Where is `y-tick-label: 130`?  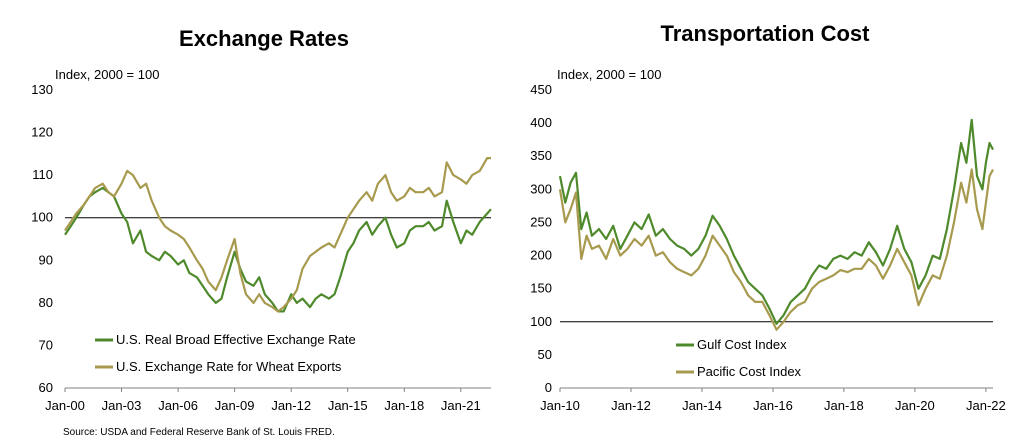
y-tick-label: 130 is located at coordinates (42, 89).